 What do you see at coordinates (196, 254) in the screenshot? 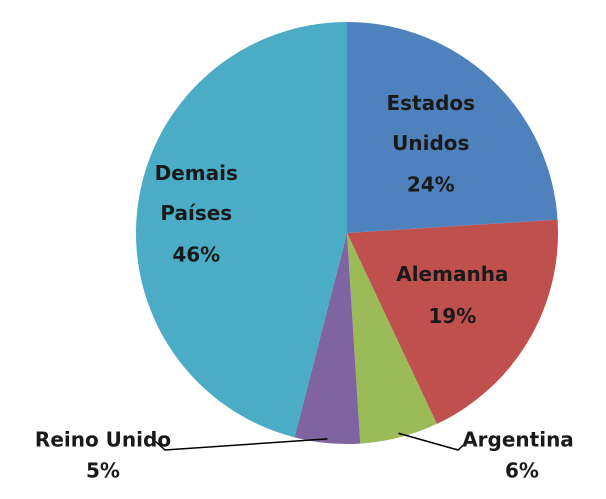
I see `value-label: 46%` at bounding box center [196, 254].